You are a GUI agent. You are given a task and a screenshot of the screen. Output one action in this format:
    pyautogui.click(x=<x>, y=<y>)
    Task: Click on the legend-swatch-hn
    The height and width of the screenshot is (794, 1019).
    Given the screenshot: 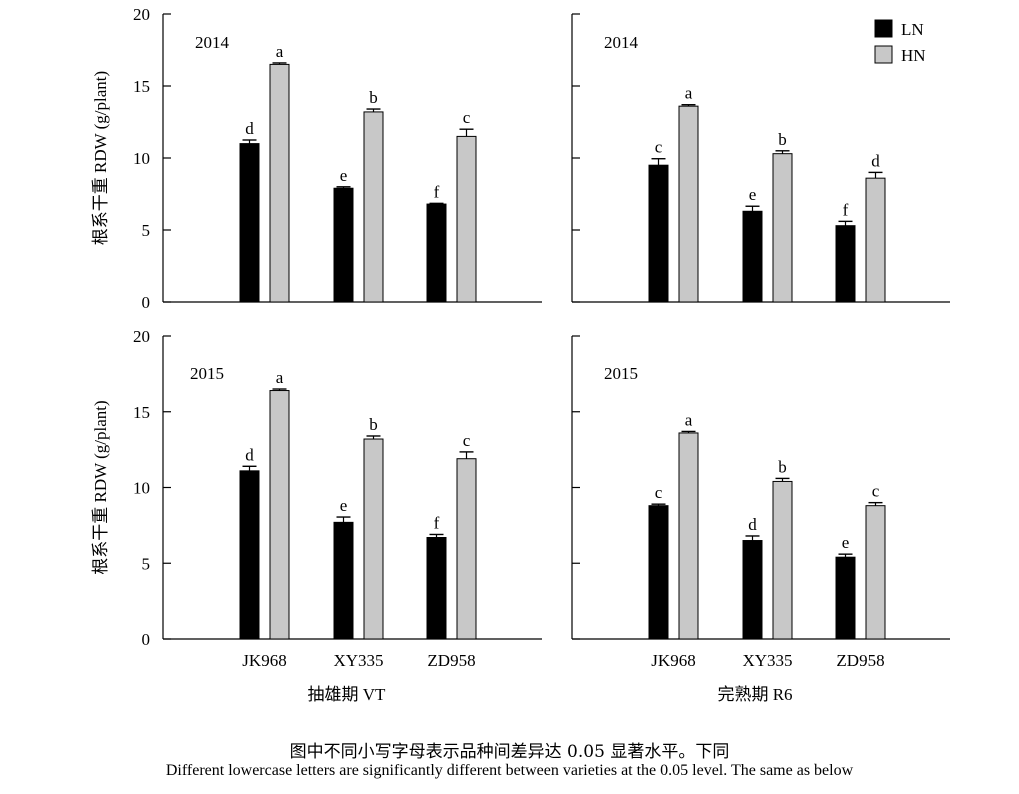 What is the action you would take?
    pyautogui.click(x=883, y=54)
    